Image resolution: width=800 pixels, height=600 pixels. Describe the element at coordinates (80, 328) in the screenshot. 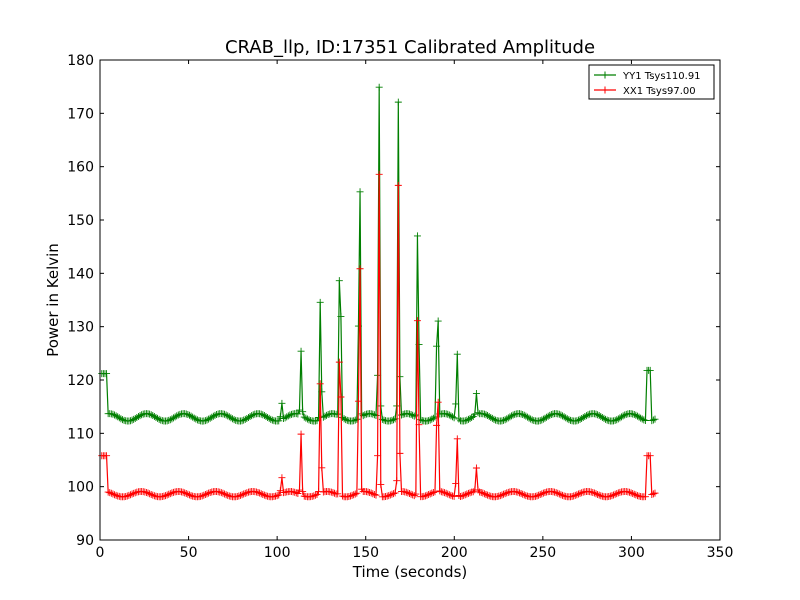

I see `y-tick-label: 130` at that location.